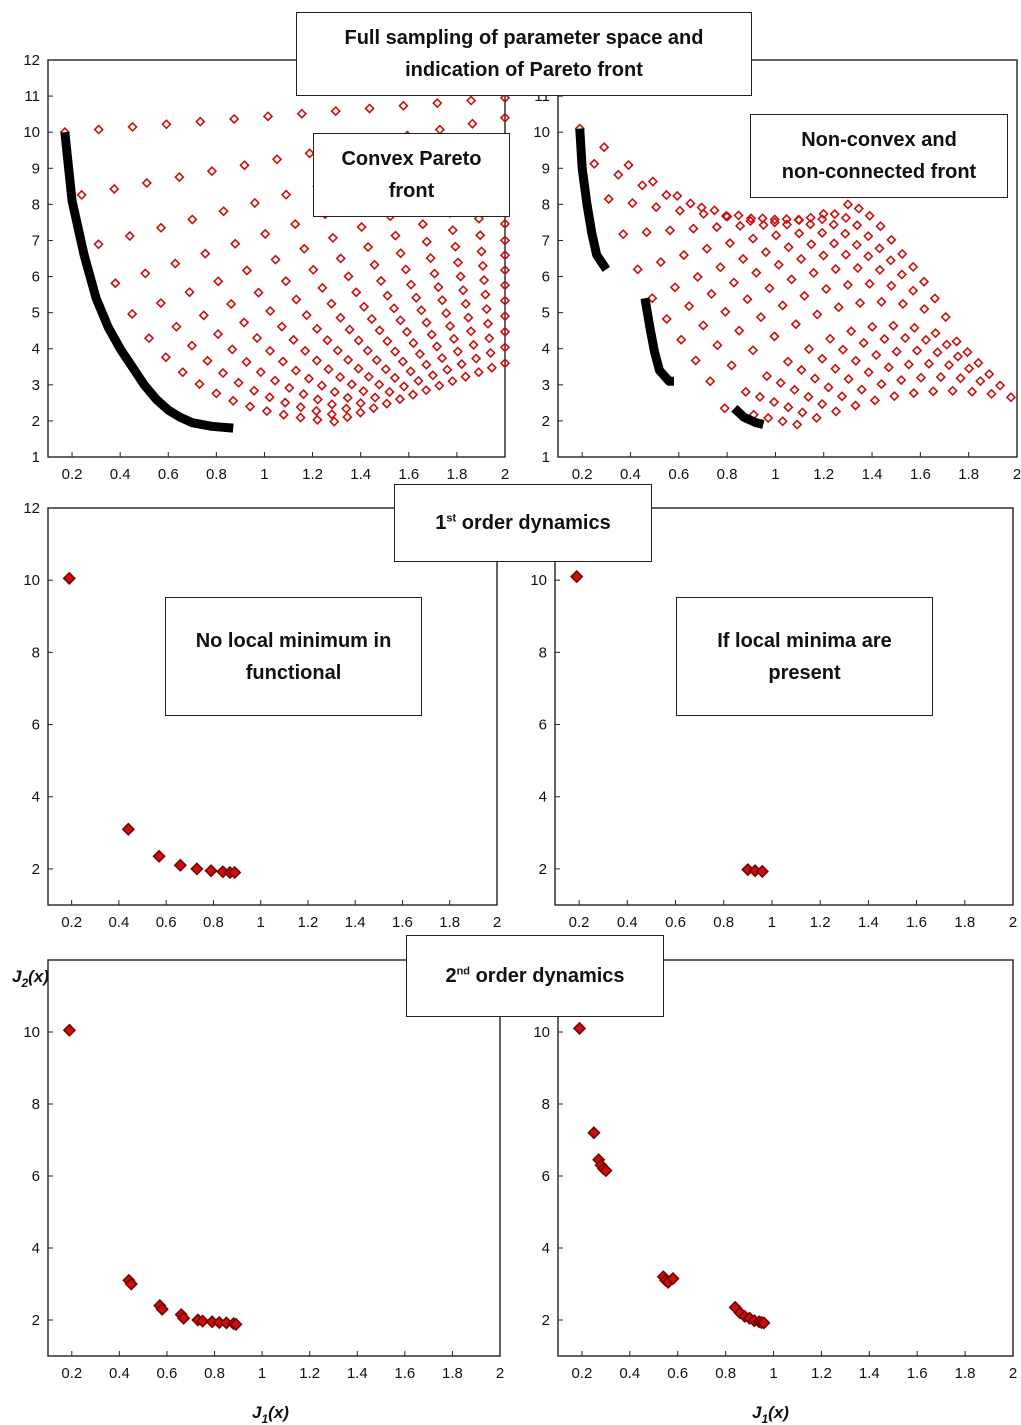  Describe the element at coordinates (823, 474) in the screenshot. I see `x-tick-label: 1.2` at that location.